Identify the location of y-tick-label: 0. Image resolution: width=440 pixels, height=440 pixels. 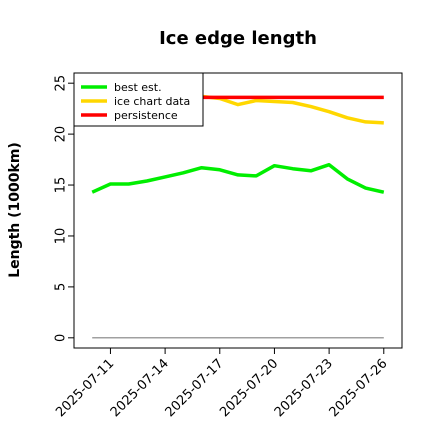
(61, 338).